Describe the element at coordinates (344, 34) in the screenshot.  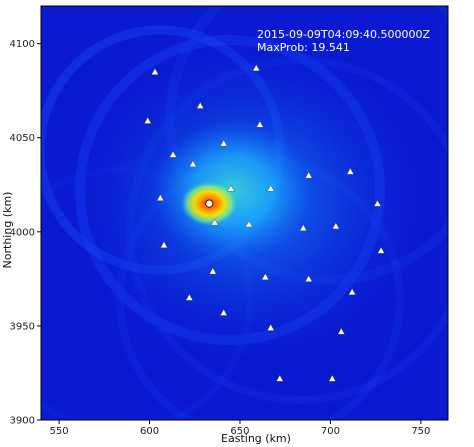
I see `timestamp-annotation: 2015-09-09T04:09:40.500000Z` at that location.